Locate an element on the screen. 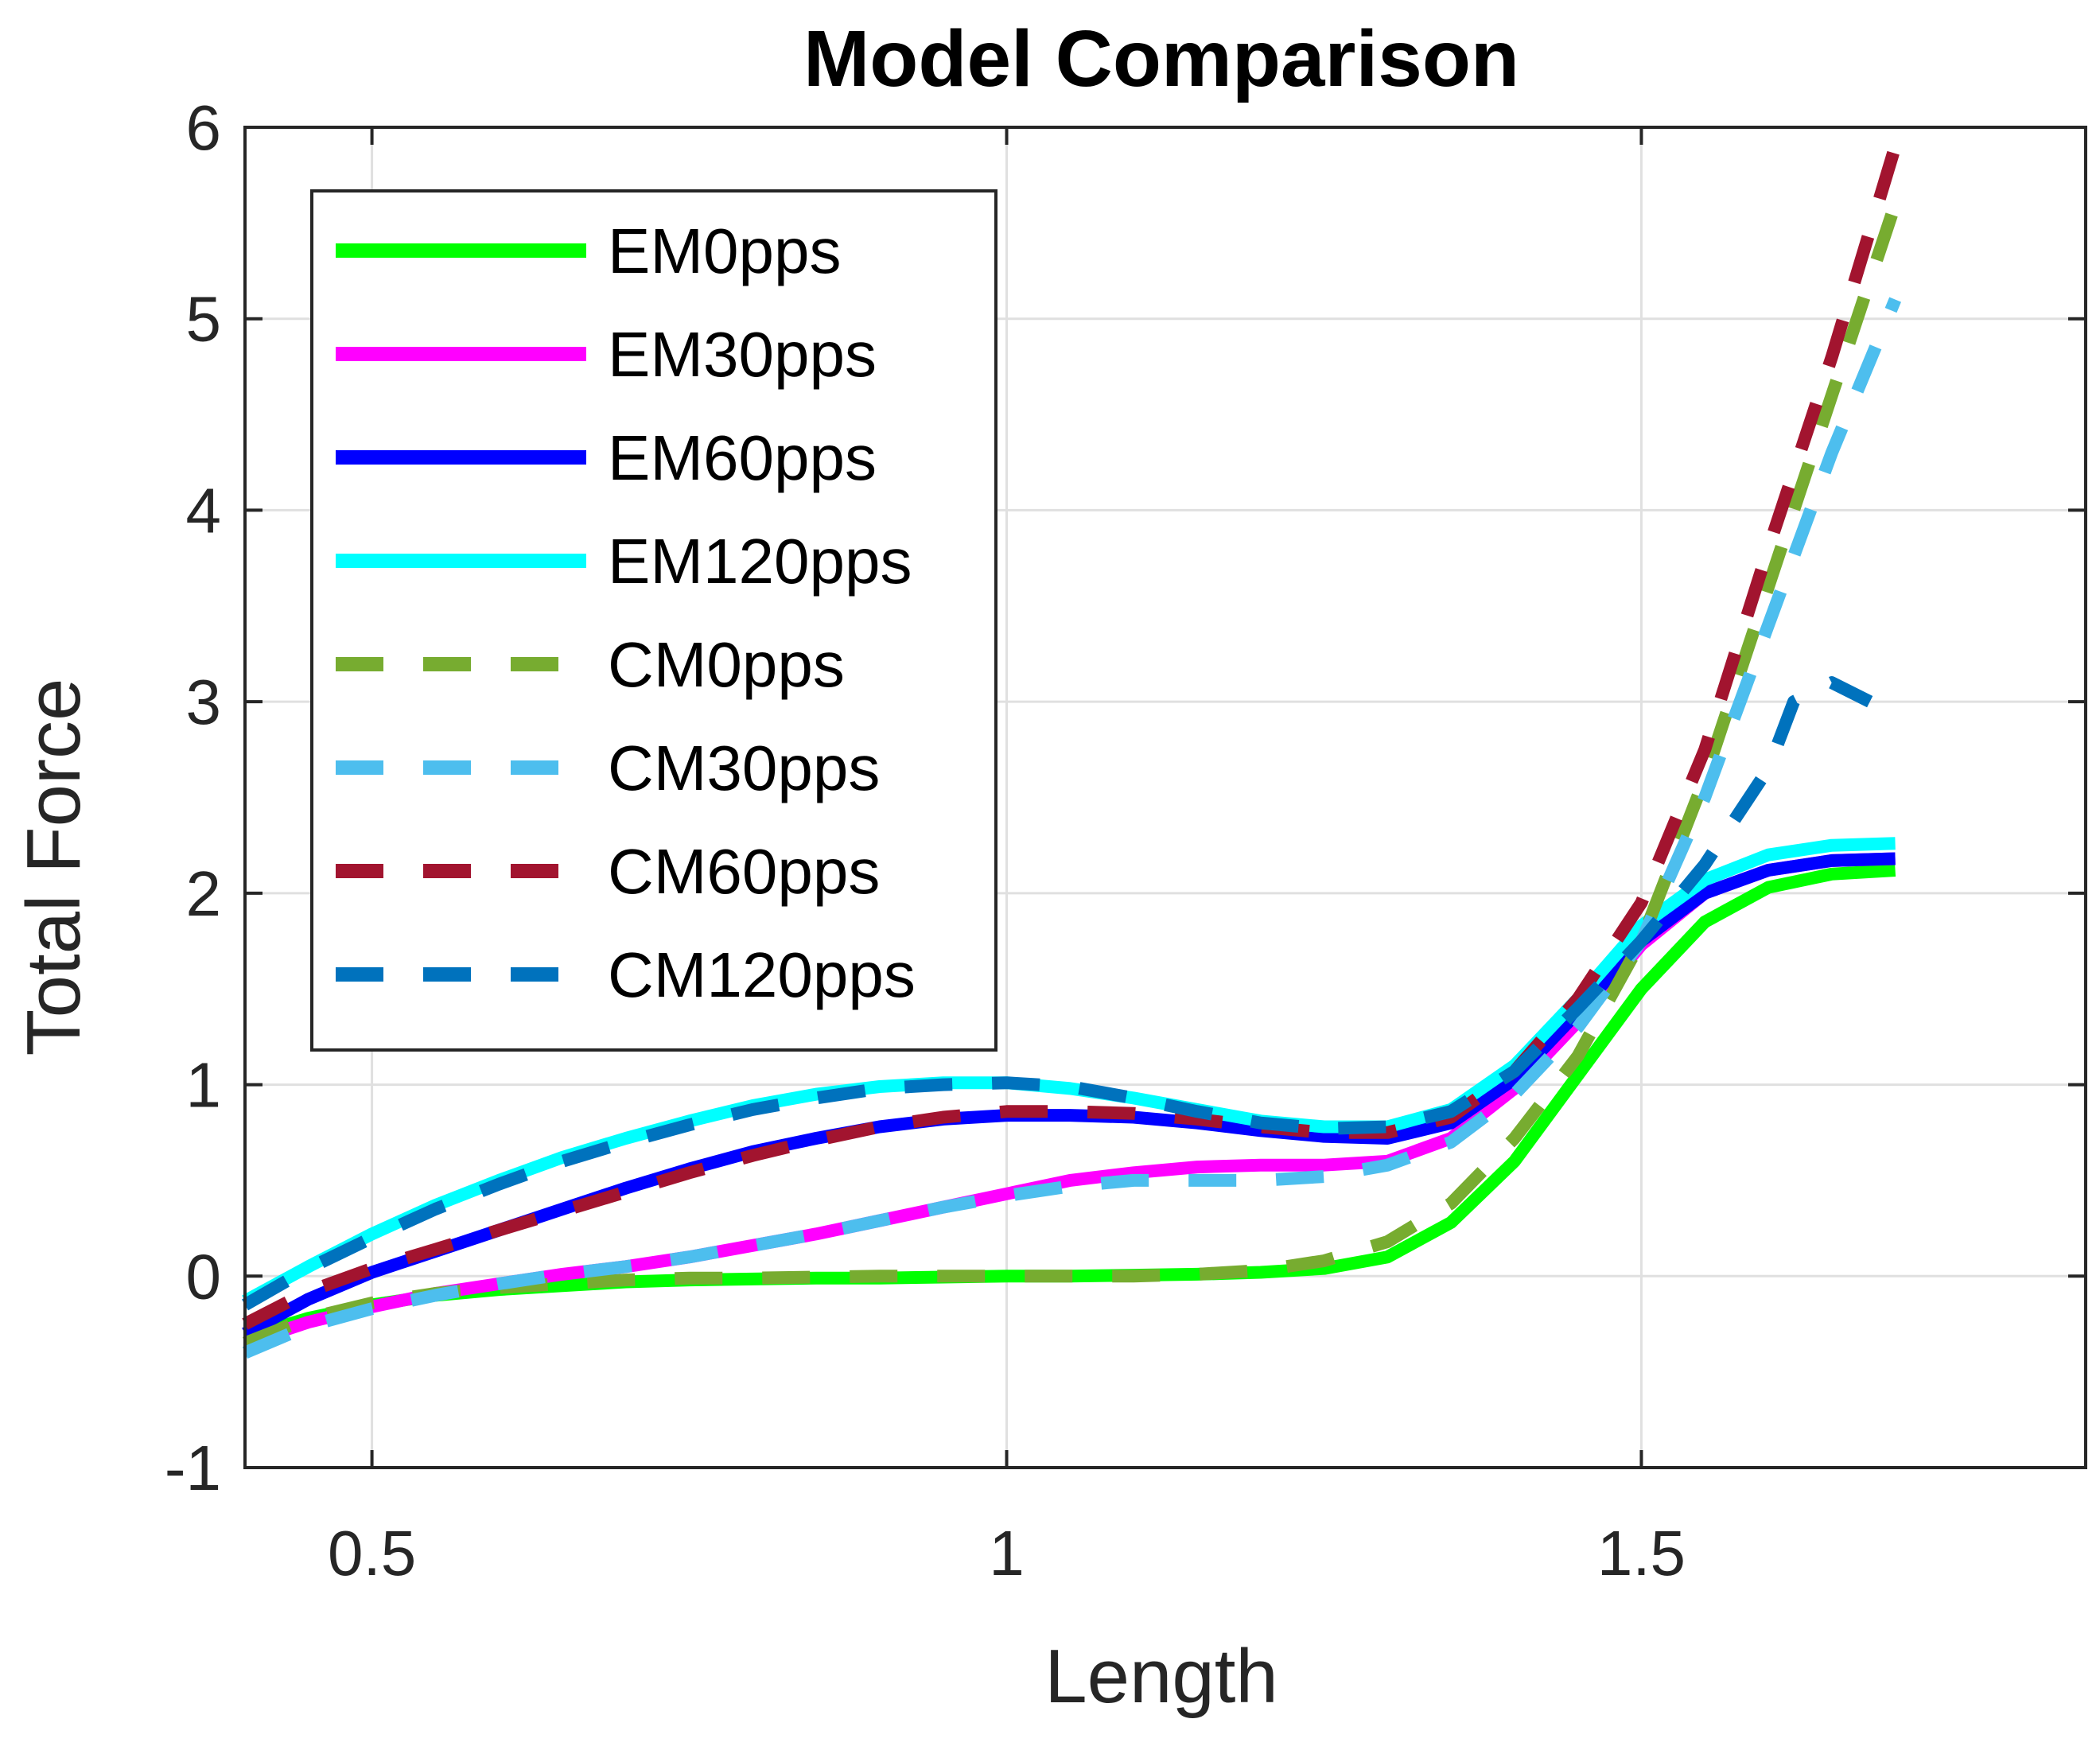 The image size is (2100, 1750). legend-label-em30pps: EM30pps is located at coordinates (742, 354).